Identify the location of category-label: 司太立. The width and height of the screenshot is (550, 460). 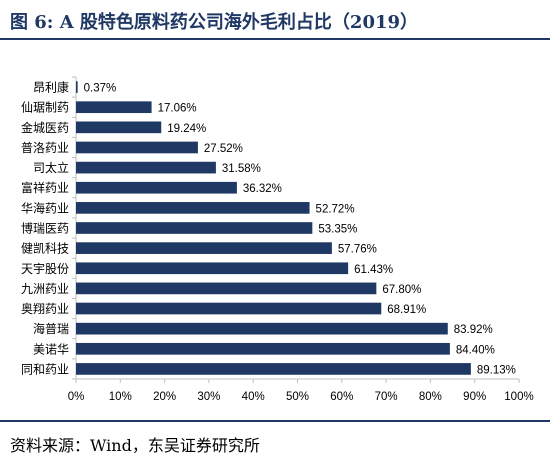
(51, 167).